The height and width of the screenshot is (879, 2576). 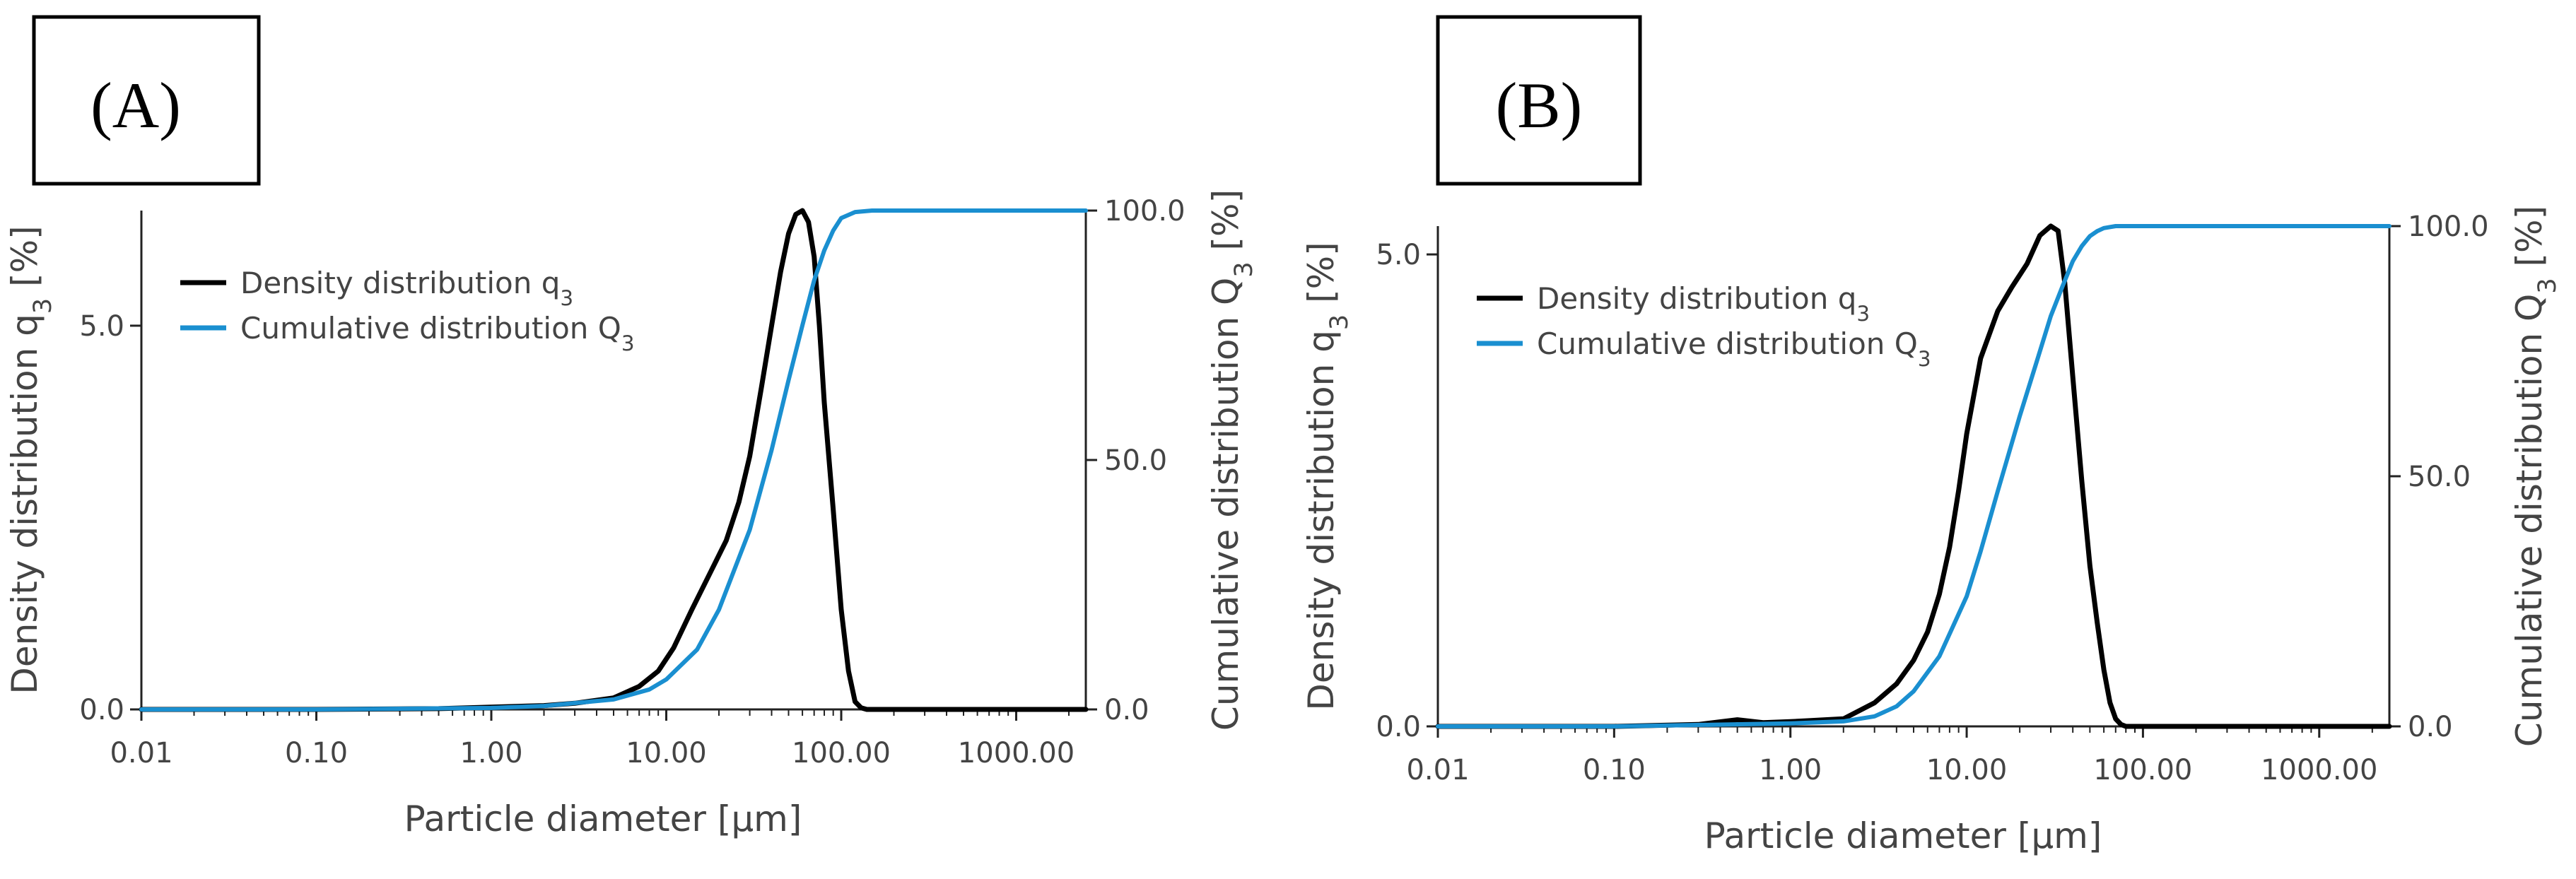 I want to click on panel-a-label-box, so click(x=146, y=100).